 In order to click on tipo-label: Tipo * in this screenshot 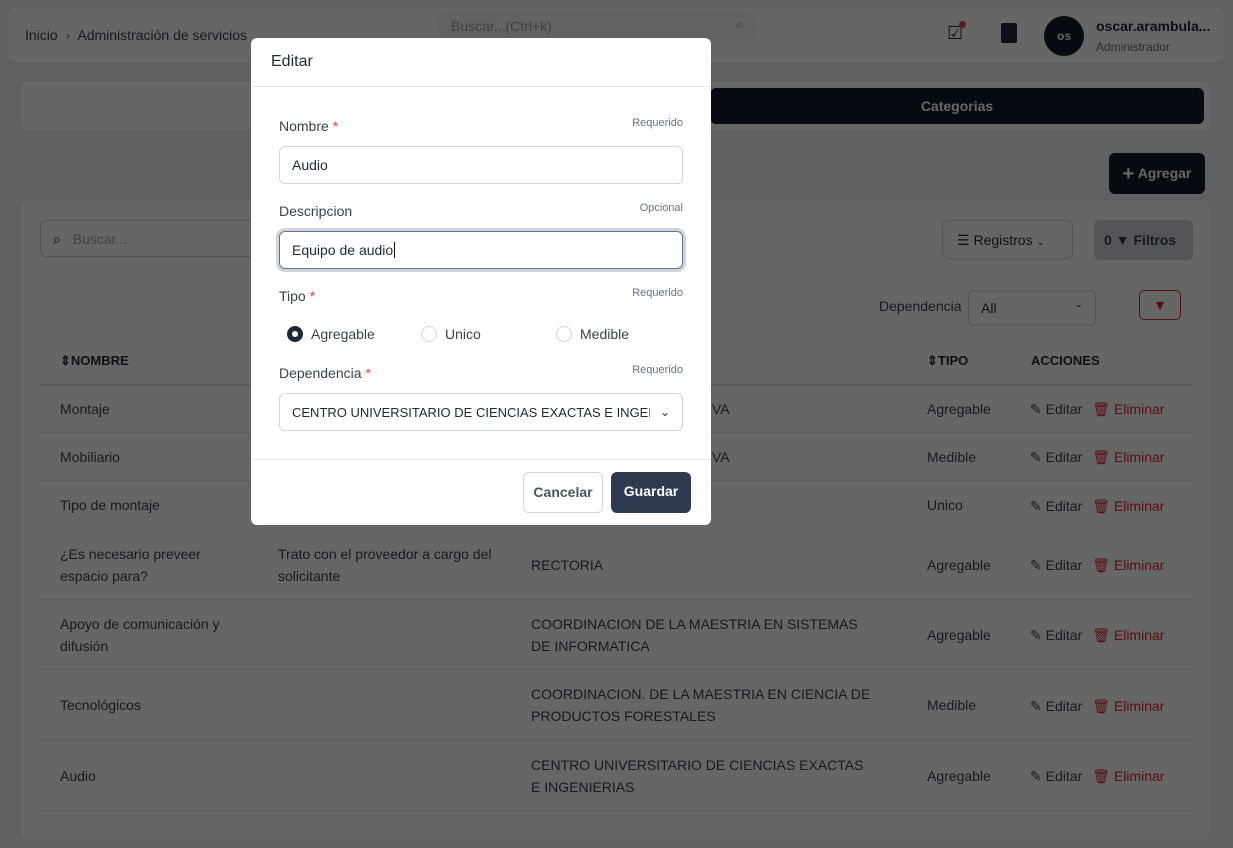, I will do `click(297, 296)`.